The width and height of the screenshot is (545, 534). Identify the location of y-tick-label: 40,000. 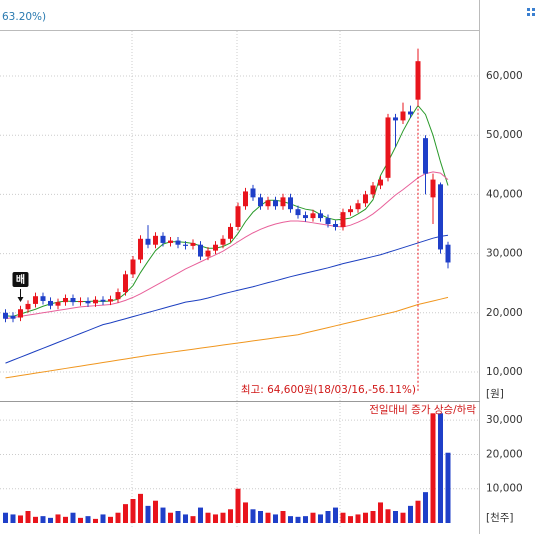
(504, 194).